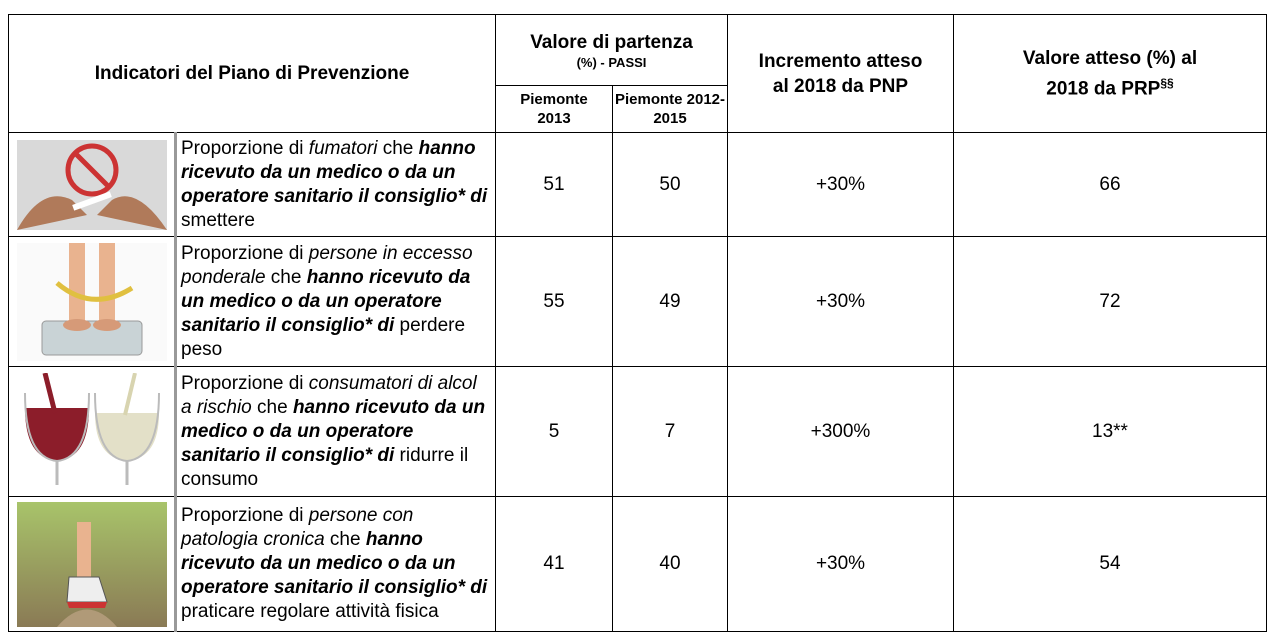 Image resolution: width=1284 pixels, height=632 pixels. Describe the element at coordinates (325, 467) in the screenshot. I see `description-segment: ridurre il consumo` at that location.